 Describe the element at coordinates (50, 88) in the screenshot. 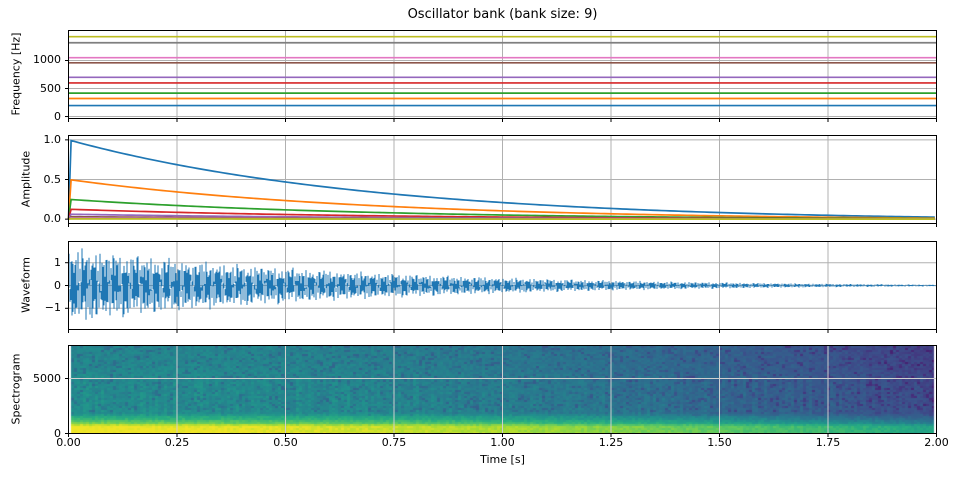

I see `frequency-ytick-label: 500` at that location.